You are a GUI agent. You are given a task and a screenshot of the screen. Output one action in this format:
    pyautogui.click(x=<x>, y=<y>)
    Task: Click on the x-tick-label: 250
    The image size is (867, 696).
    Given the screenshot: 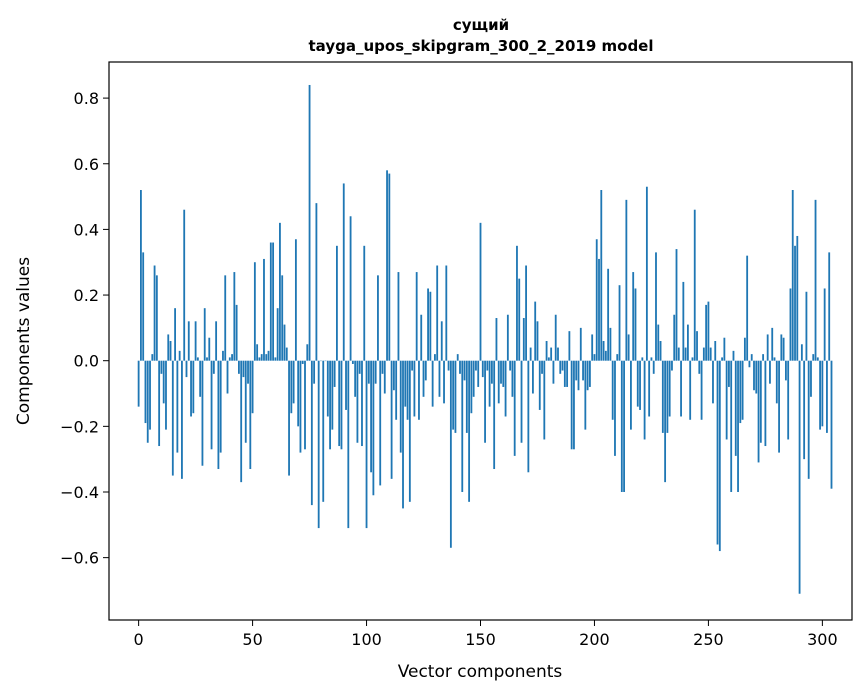 What is the action you would take?
    pyautogui.click(x=708, y=639)
    